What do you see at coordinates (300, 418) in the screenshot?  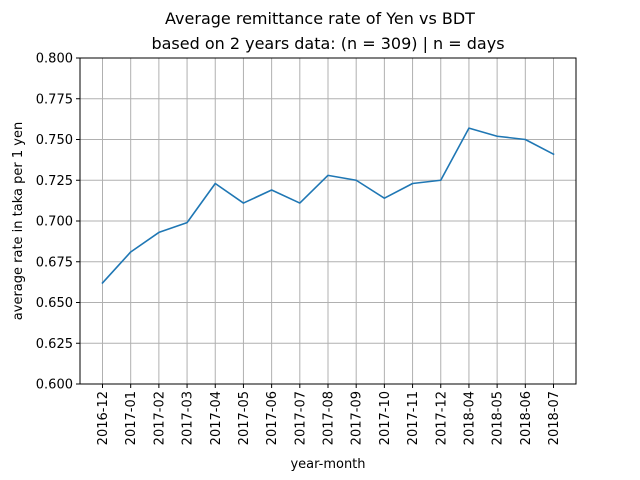 I see `x-tick-label: 2017-07` at bounding box center [300, 418].